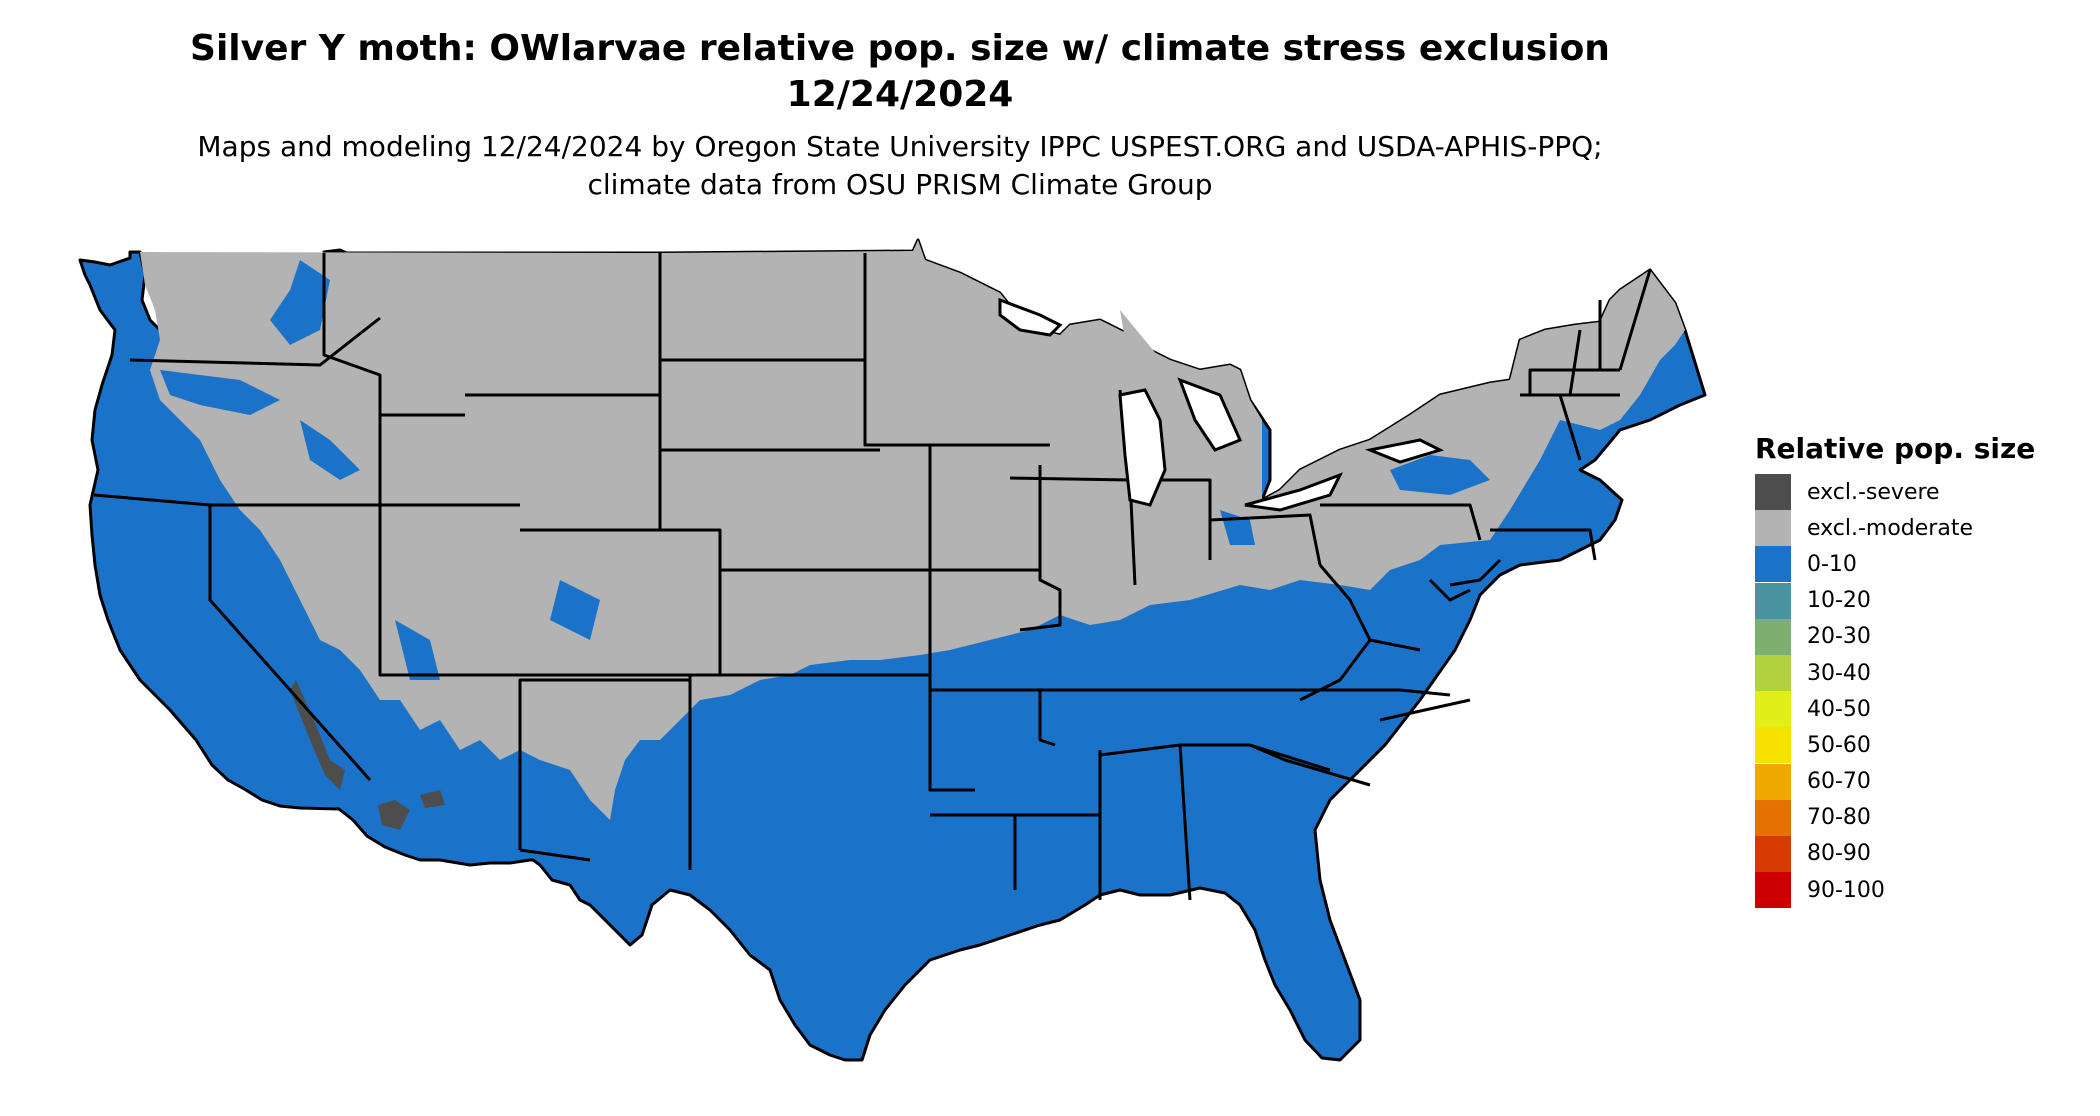 The image size is (2100, 1116). Describe the element at coordinates (1920, 564) in the screenshot. I see `legend-item: 0-10` at that location.